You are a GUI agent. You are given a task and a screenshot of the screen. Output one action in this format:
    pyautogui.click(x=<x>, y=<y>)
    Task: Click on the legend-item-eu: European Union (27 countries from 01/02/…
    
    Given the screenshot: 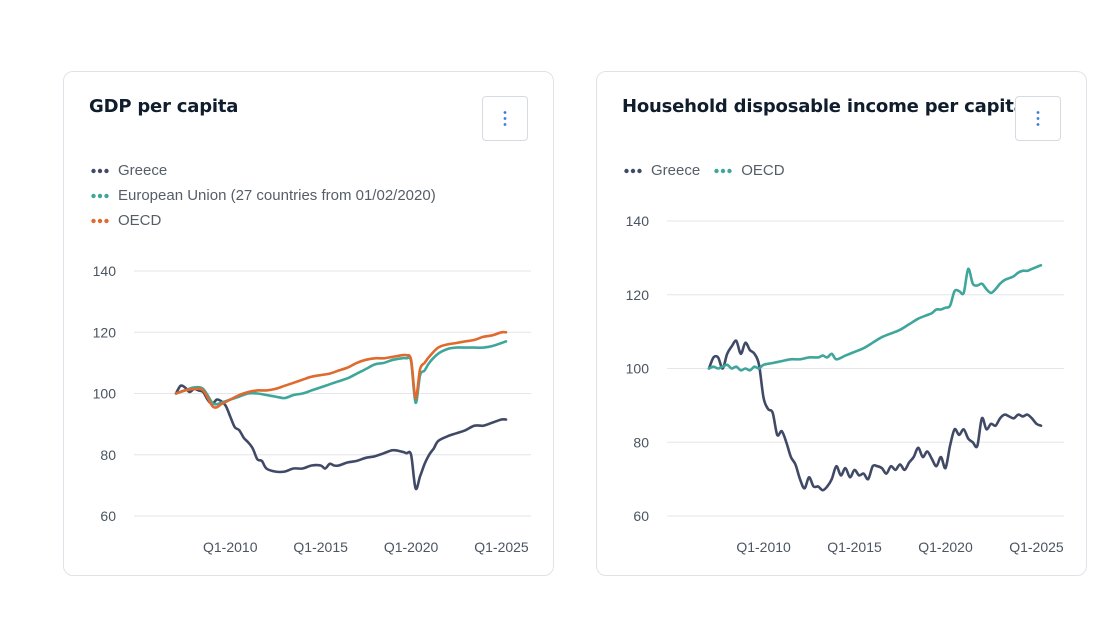 What is the action you would take?
    pyautogui.click(x=263, y=195)
    